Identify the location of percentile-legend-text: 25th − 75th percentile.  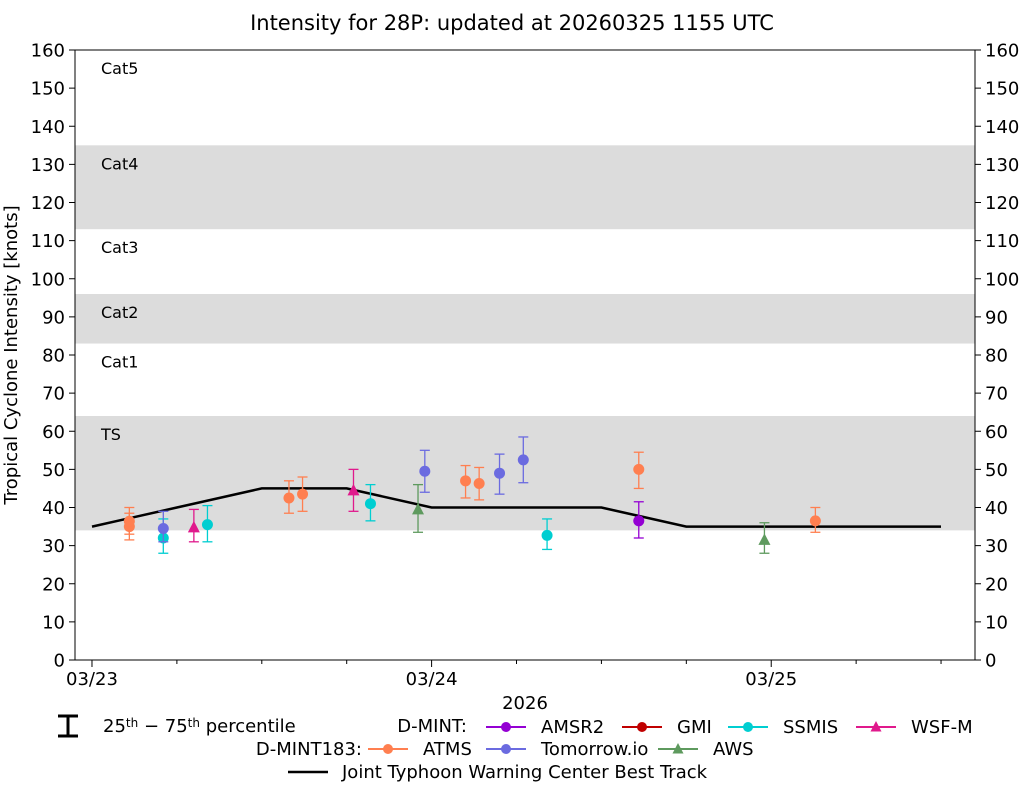
(199, 726).